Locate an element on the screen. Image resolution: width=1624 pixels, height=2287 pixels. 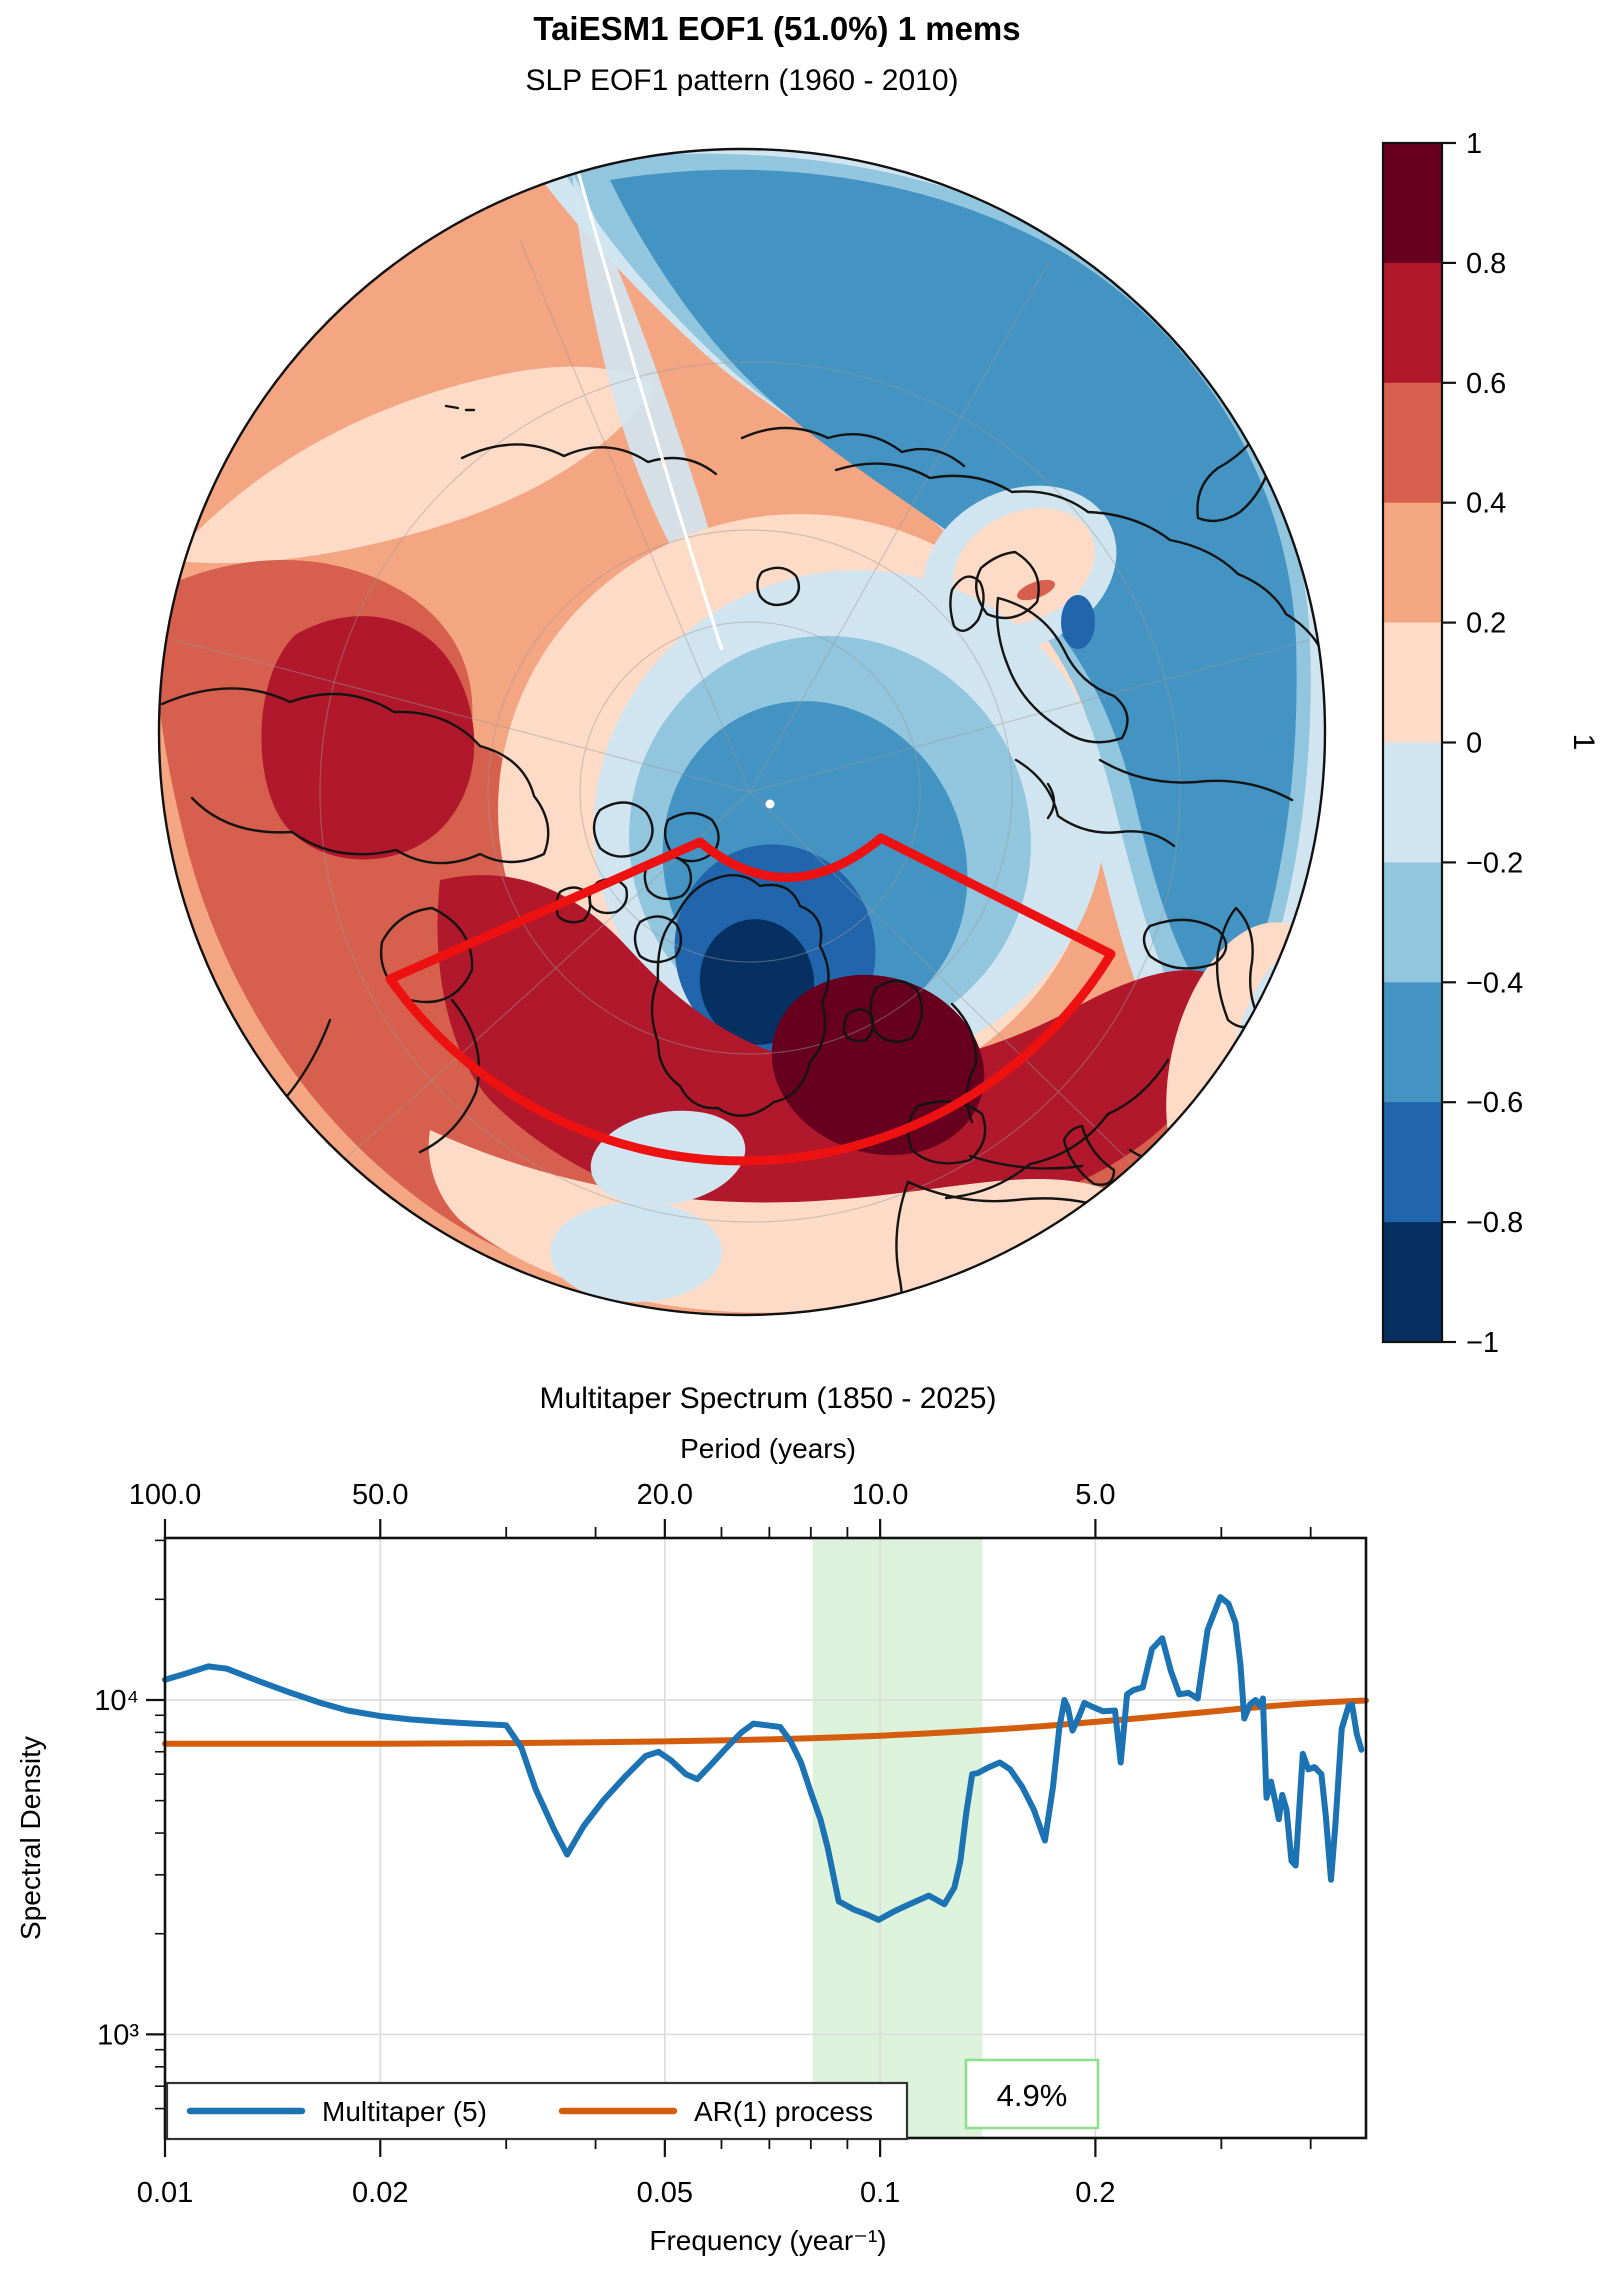
coast-arabia is located at coordinates (1057, 1129).